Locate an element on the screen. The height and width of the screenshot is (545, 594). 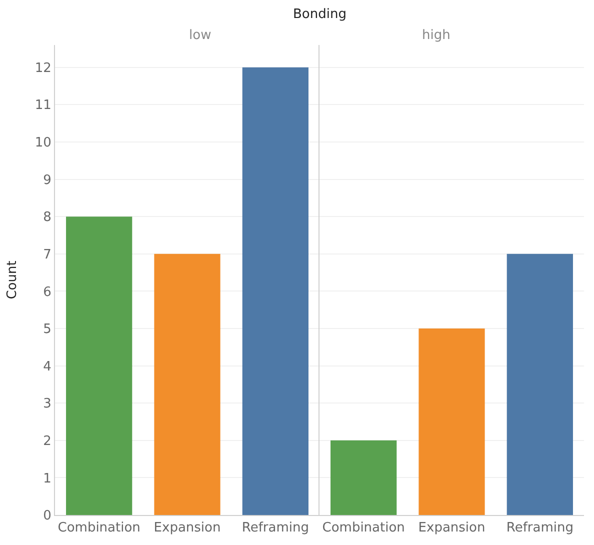
y-tick-label: 5 is located at coordinates (47, 330).